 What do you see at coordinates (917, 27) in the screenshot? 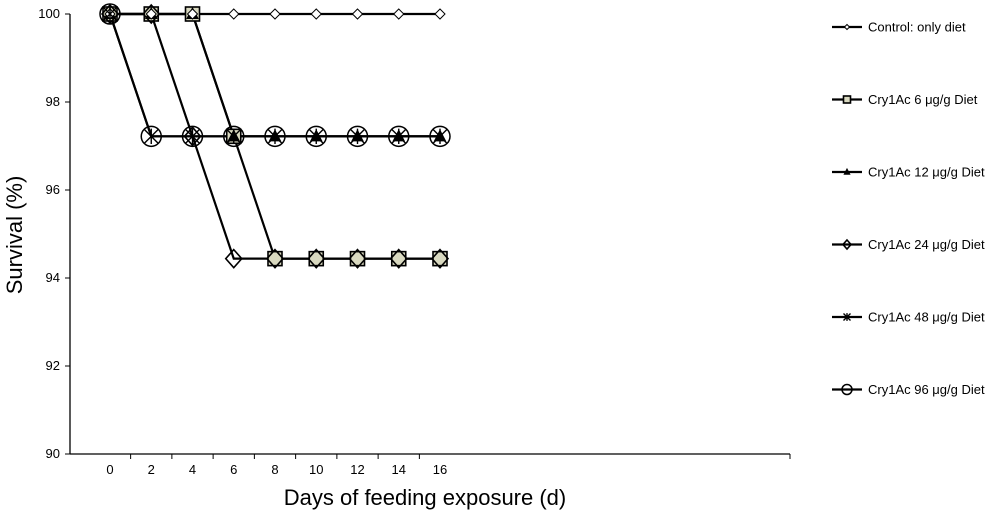
I see `legend-label: Control: only diet` at bounding box center [917, 27].